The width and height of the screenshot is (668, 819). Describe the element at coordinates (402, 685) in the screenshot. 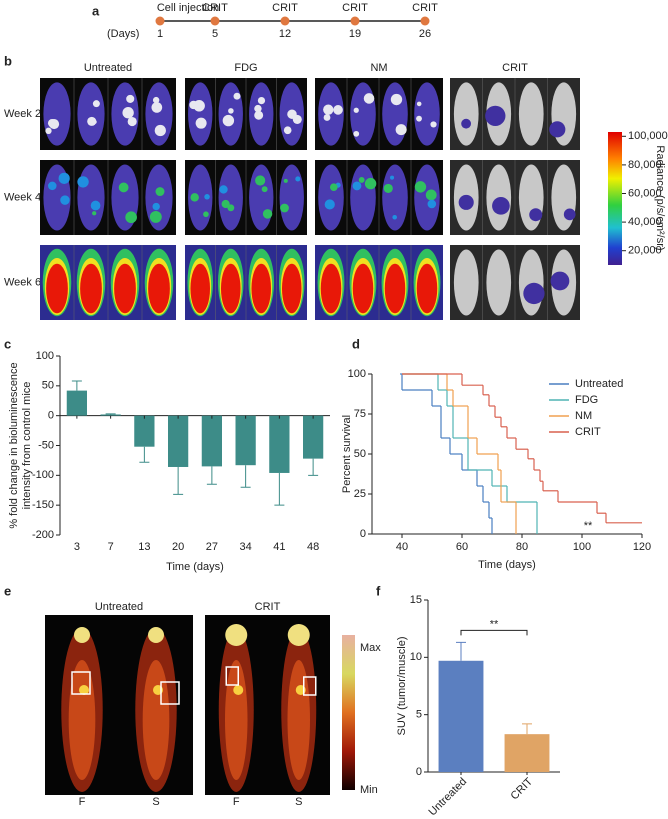

I see `y-axis-label: SUV (tumor/muscle)` at that location.